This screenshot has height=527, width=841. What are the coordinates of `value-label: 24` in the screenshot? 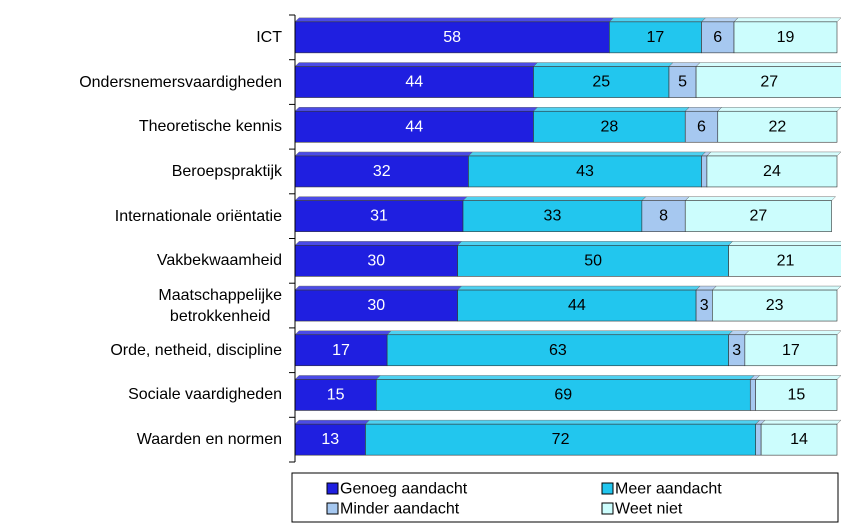 It's located at (772, 171).